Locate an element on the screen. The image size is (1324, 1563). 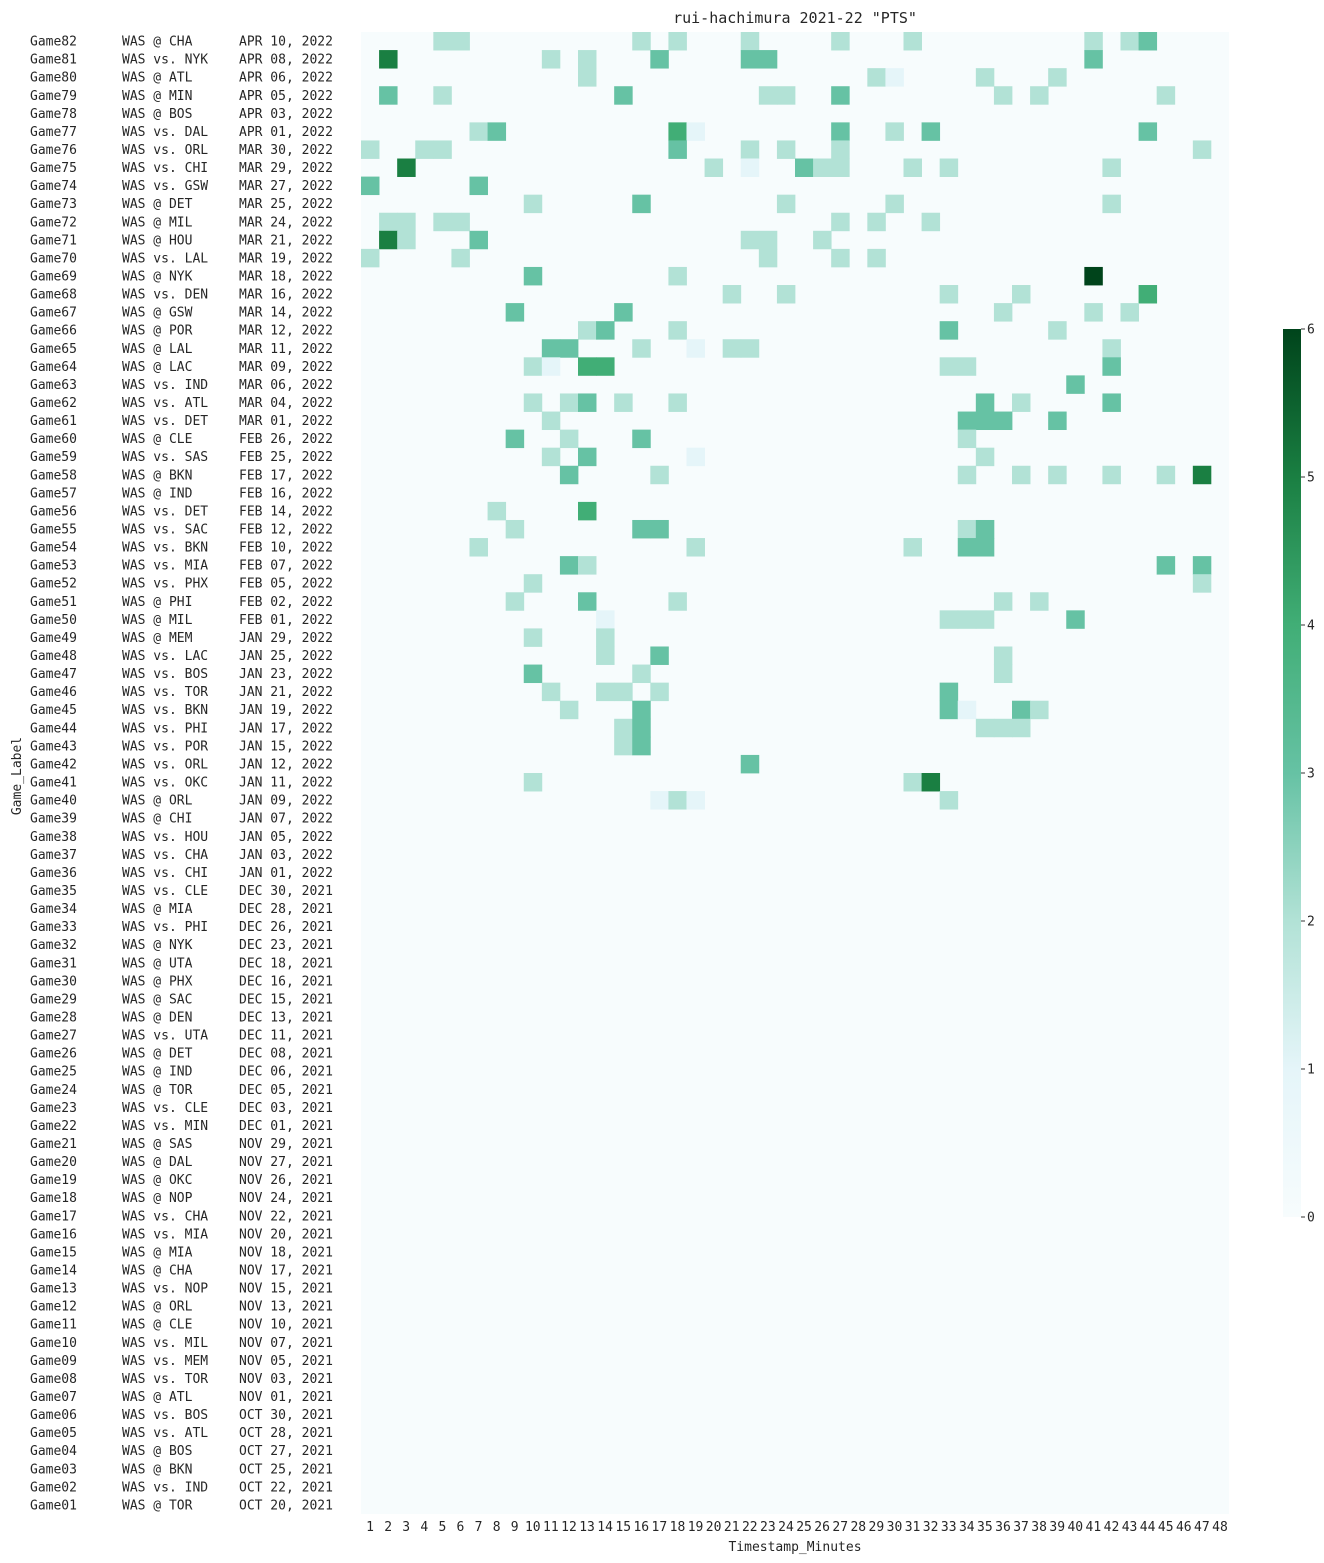
row-label: Game74 is located at coordinates (53, 186).